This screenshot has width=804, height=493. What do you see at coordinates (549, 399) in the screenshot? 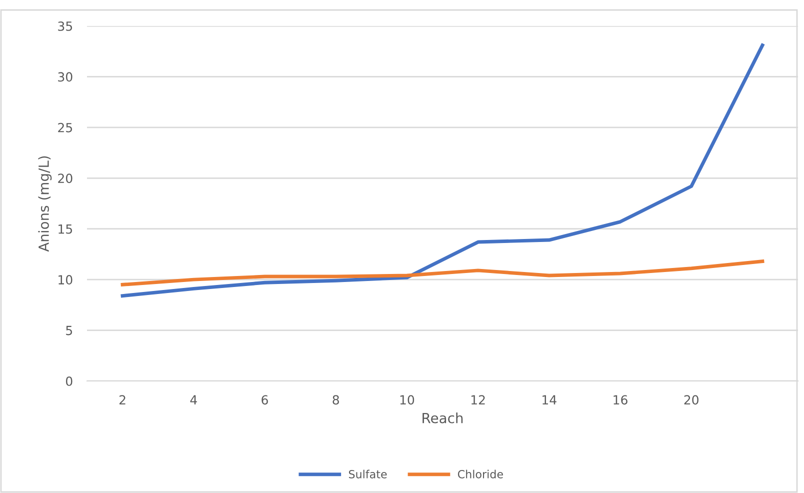
I see `x-tick-label: 14` at bounding box center [549, 399].